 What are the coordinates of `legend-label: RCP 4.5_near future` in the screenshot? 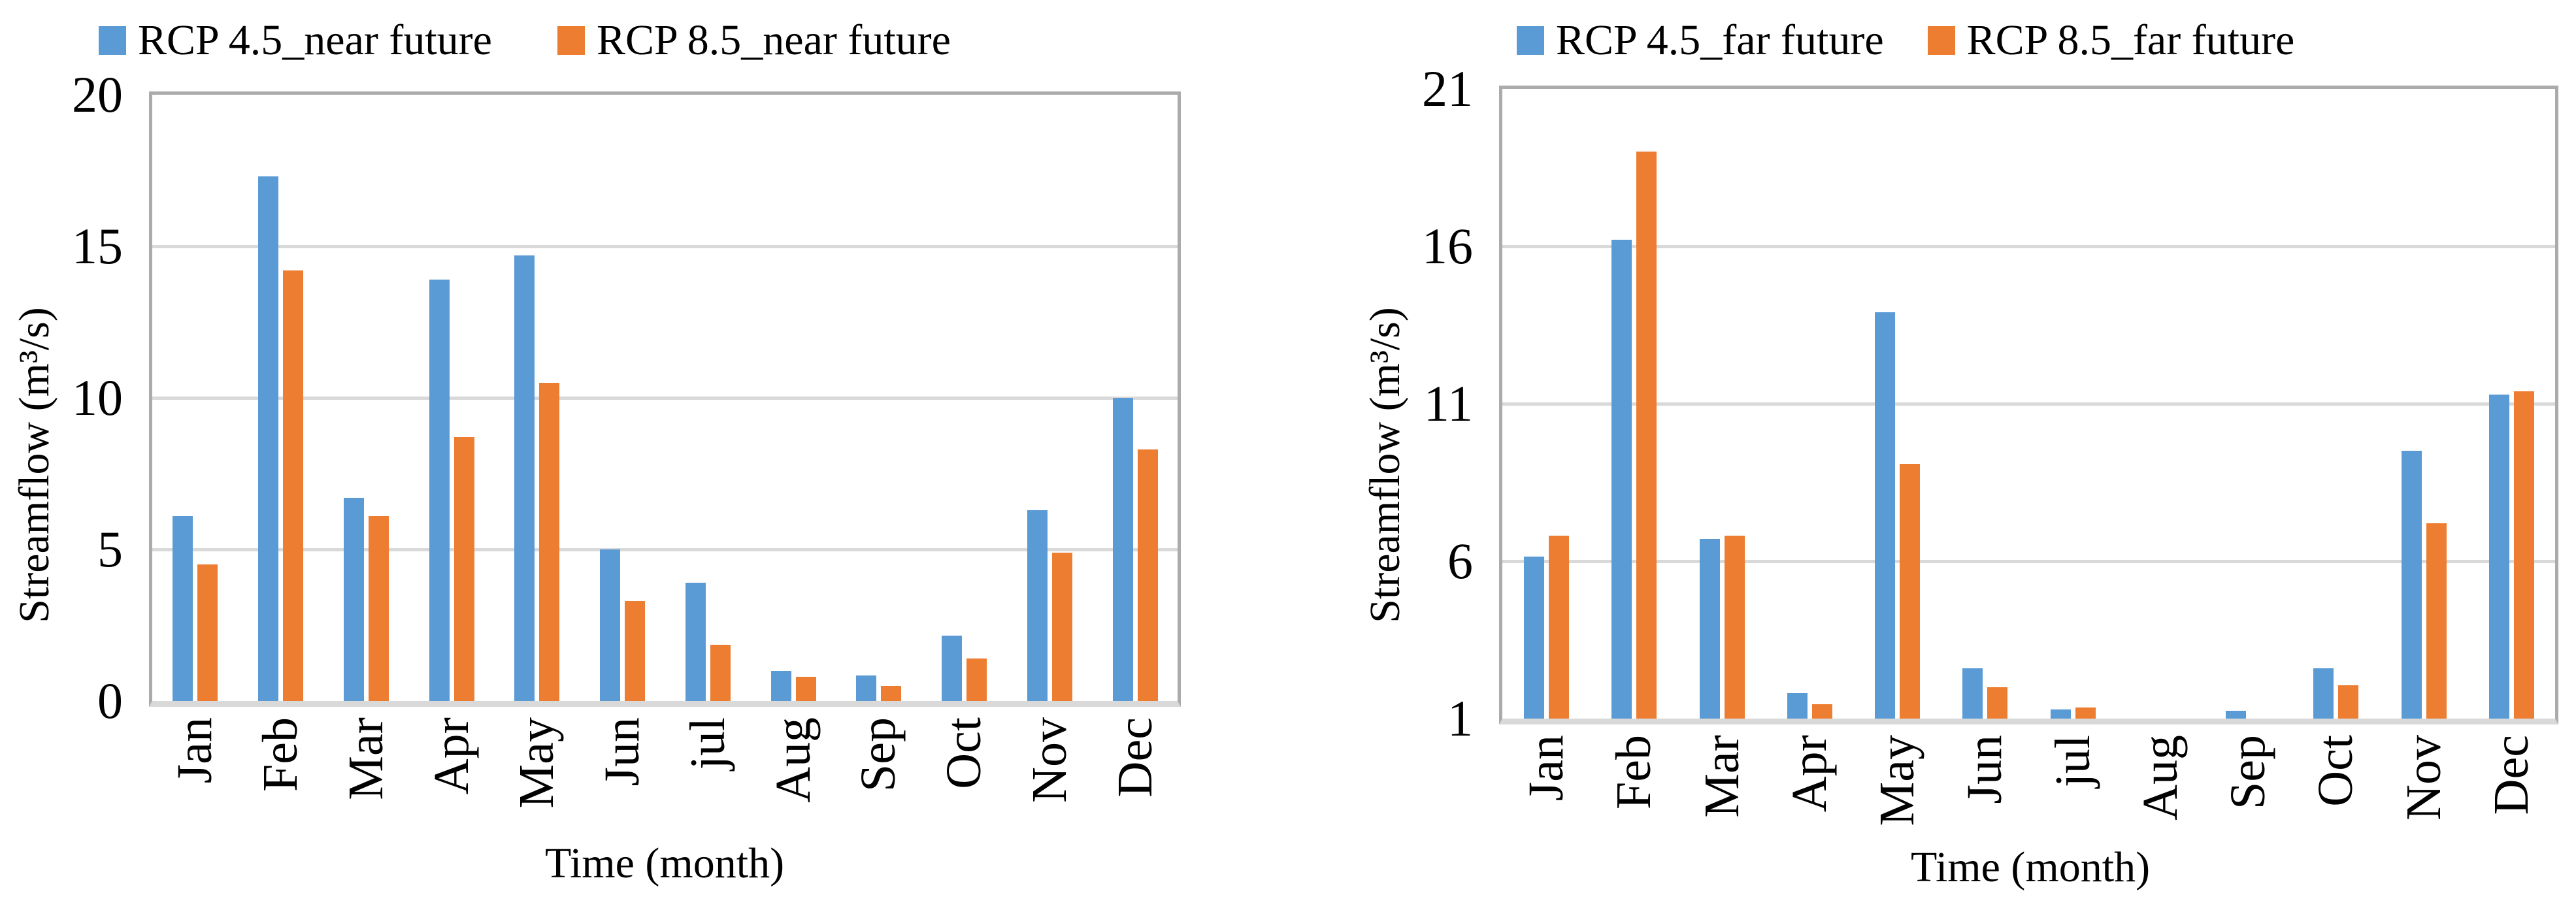 It's located at (315, 40).